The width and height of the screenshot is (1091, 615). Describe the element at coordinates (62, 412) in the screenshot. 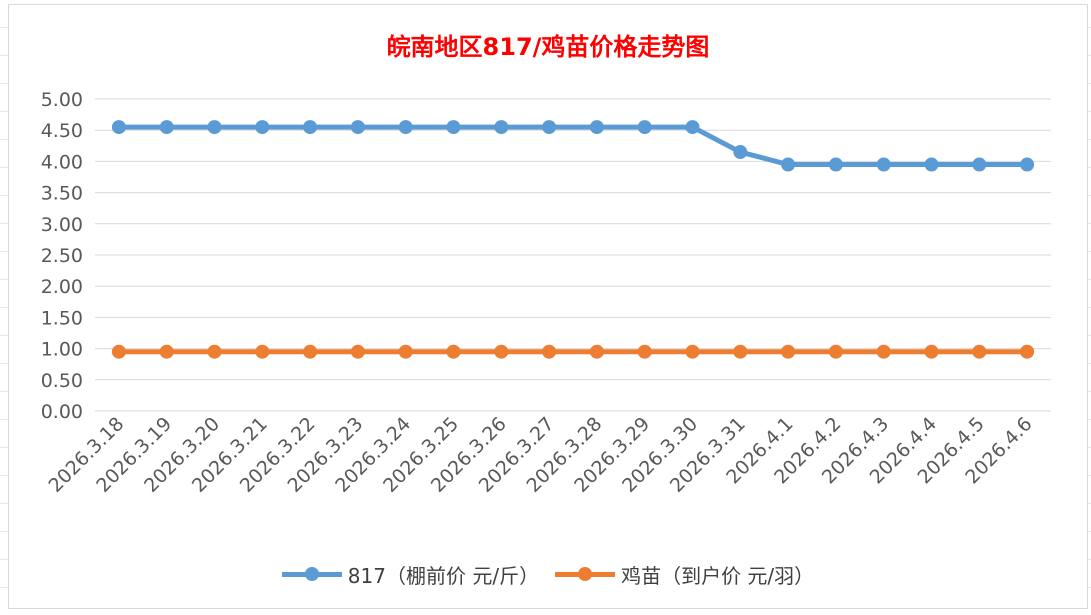

I see `y-tick-label: 0.00` at that location.